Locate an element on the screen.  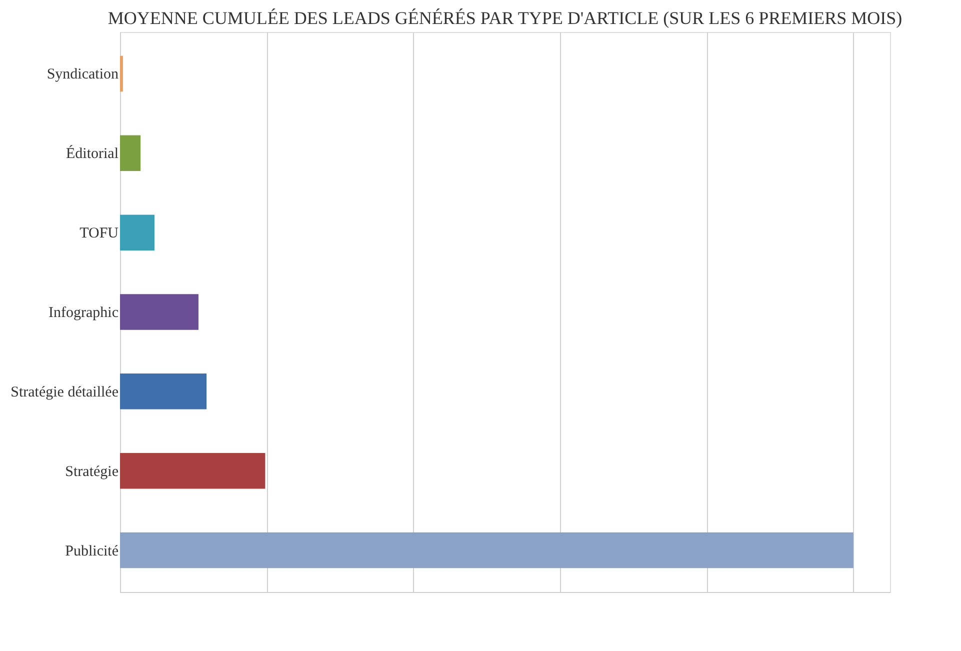
y-tick-label: TOFU is located at coordinates (99, 234).